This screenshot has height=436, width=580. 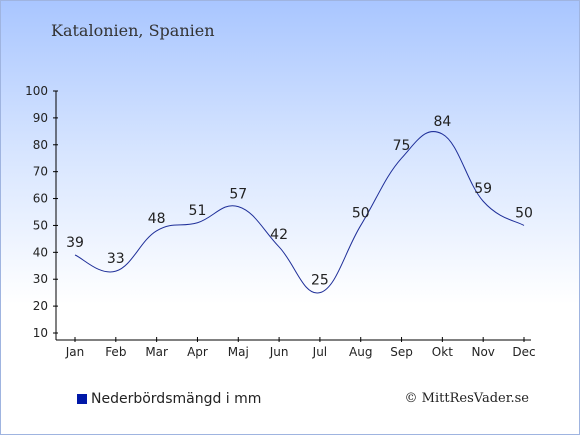 What do you see at coordinates (401, 352) in the screenshot?
I see `x-tick-label: Sep` at bounding box center [401, 352].